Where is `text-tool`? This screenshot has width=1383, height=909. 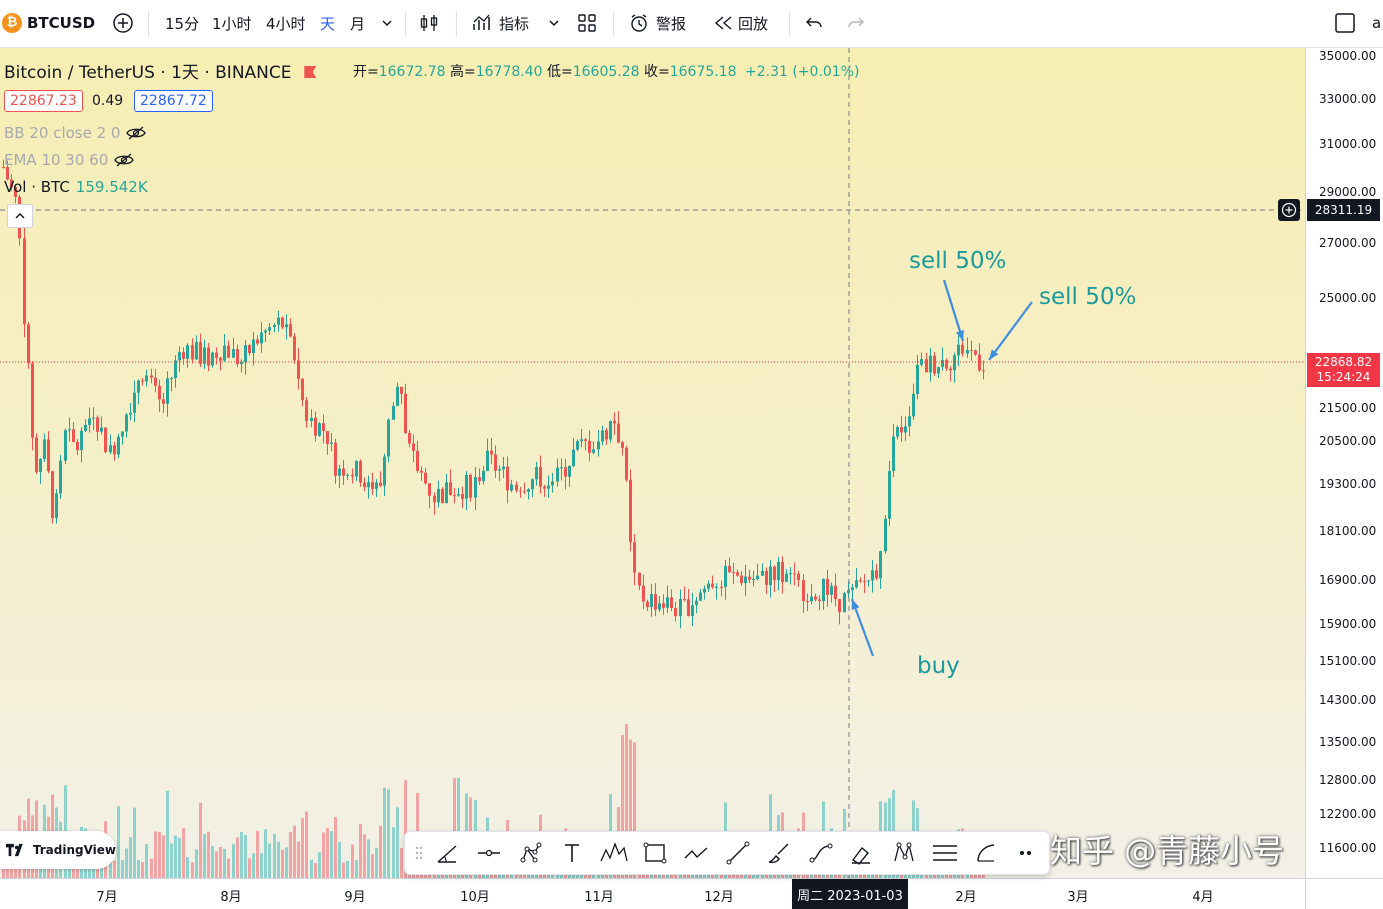 text-tool is located at coordinates (571, 853).